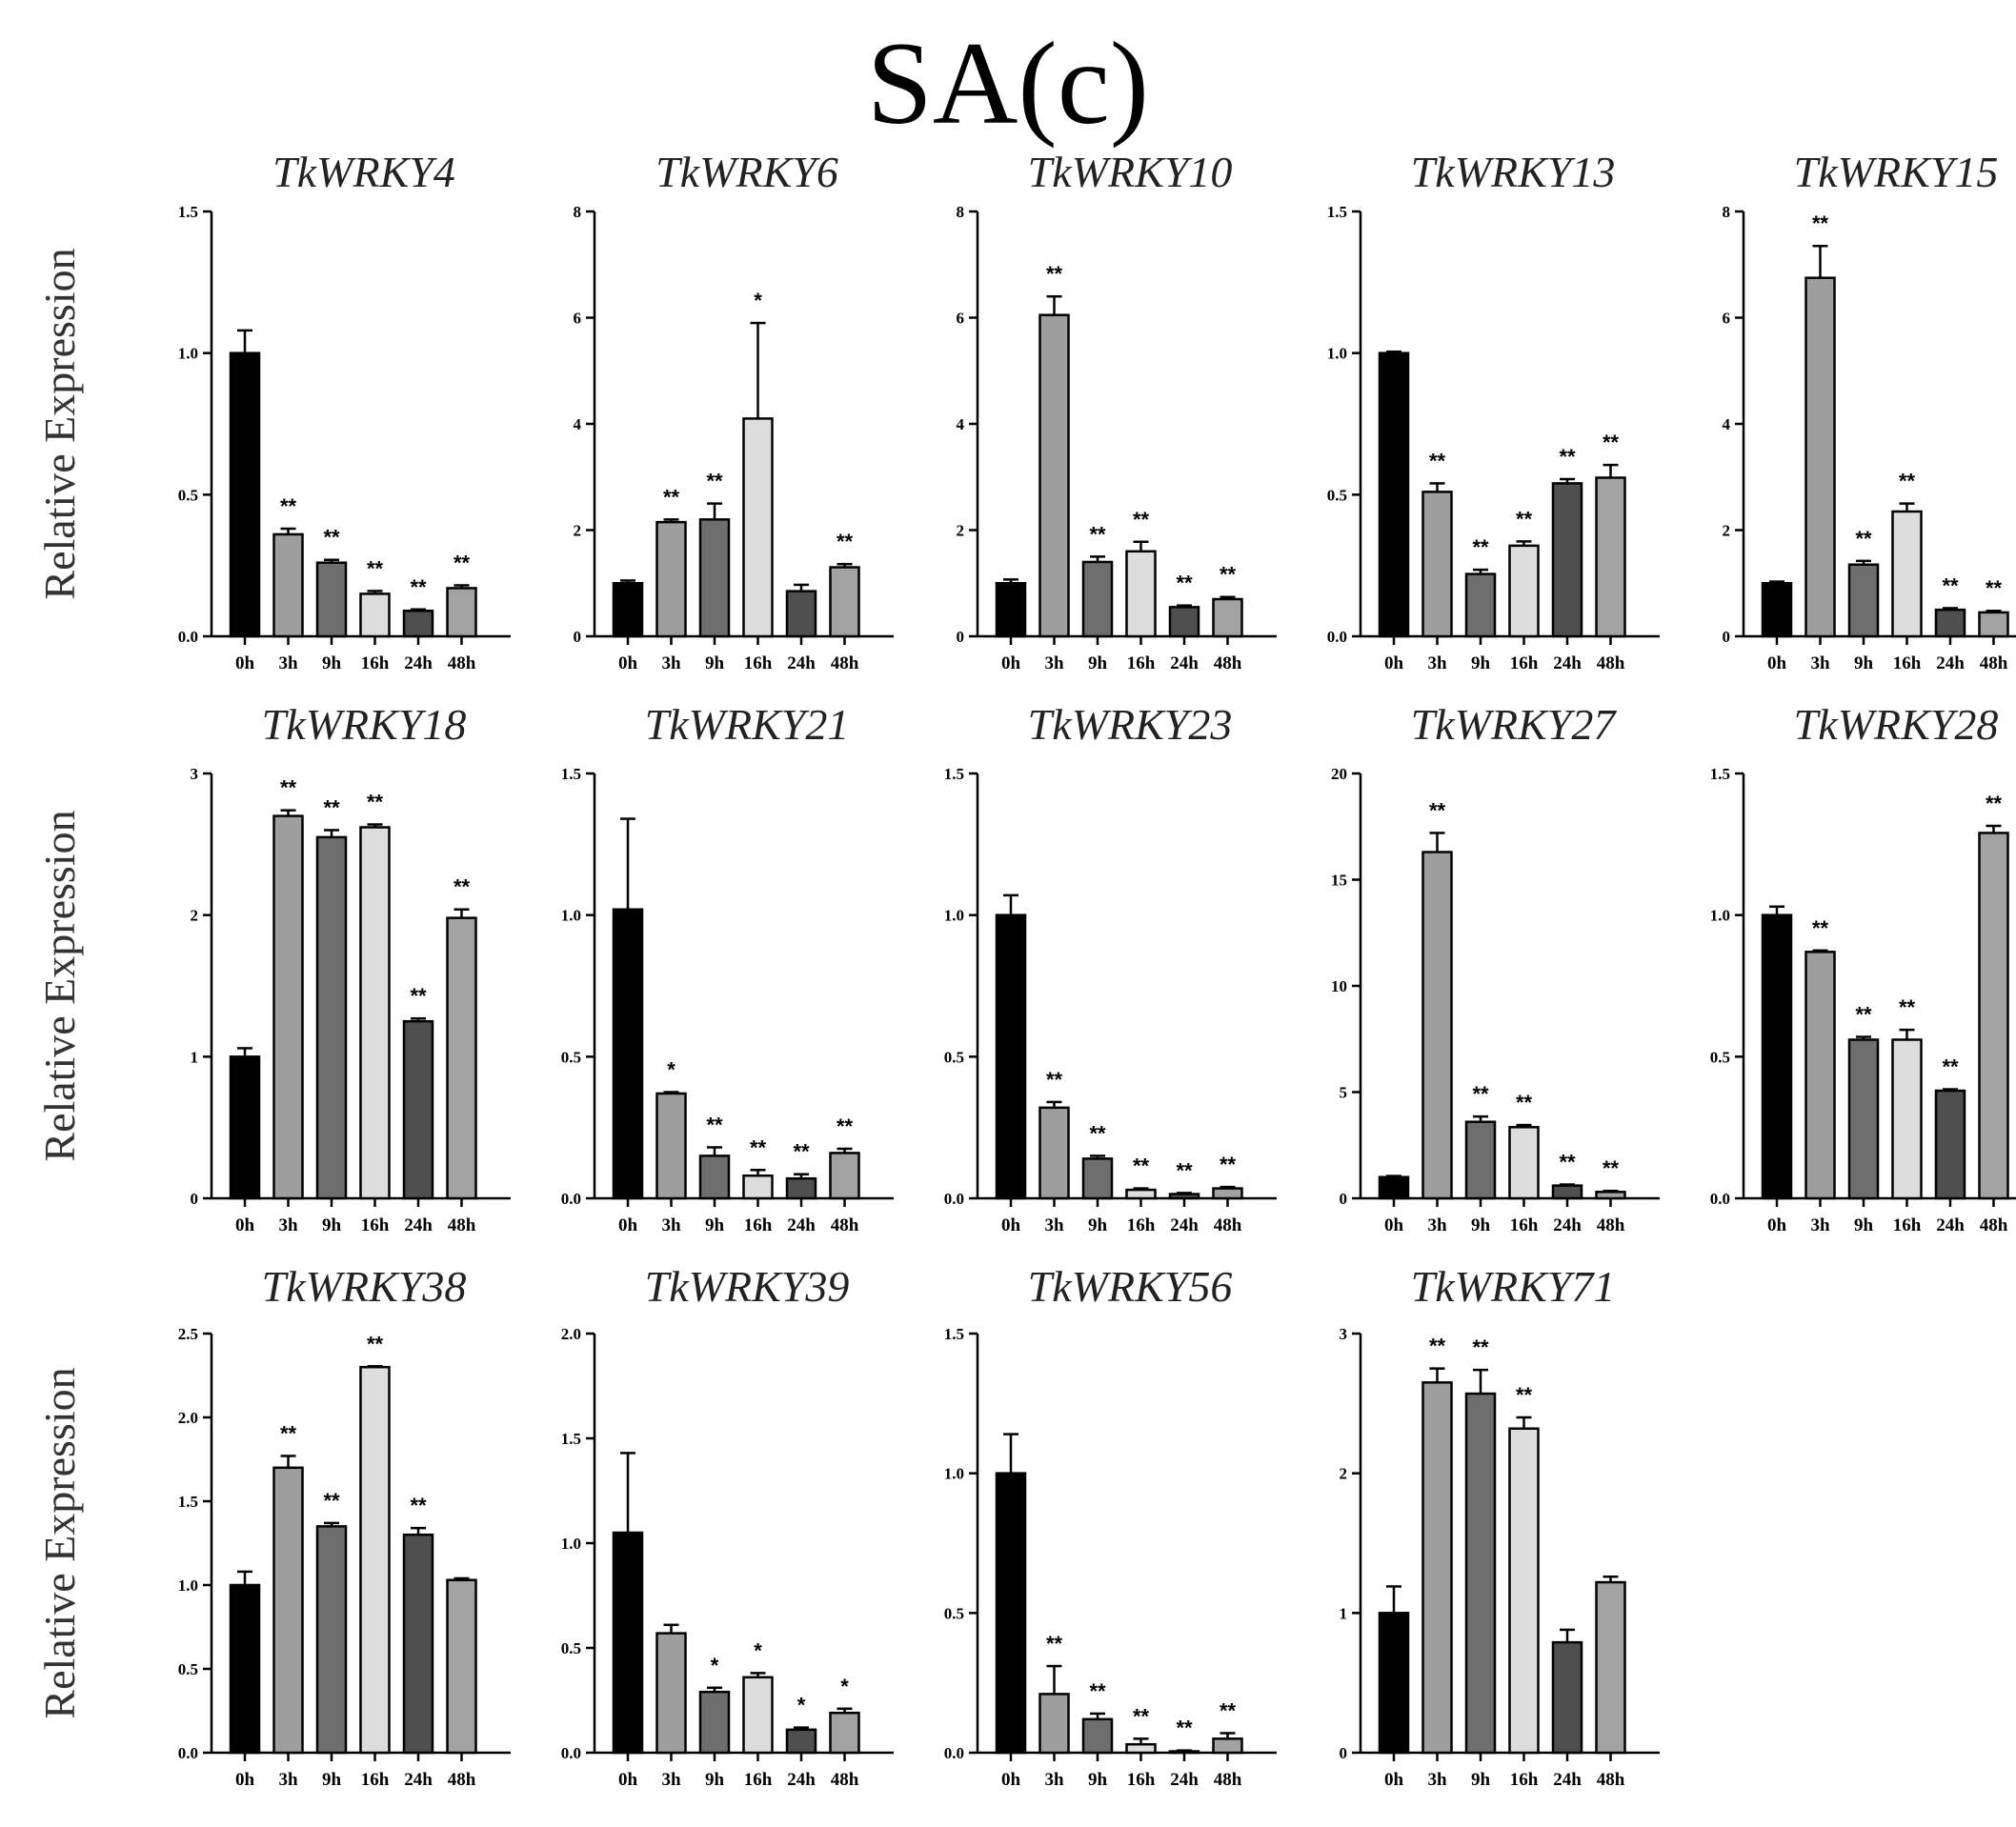  What do you see at coordinates (747, 724) in the screenshot?
I see `panel-title: TkWRKY21` at bounding box center [747, 724].